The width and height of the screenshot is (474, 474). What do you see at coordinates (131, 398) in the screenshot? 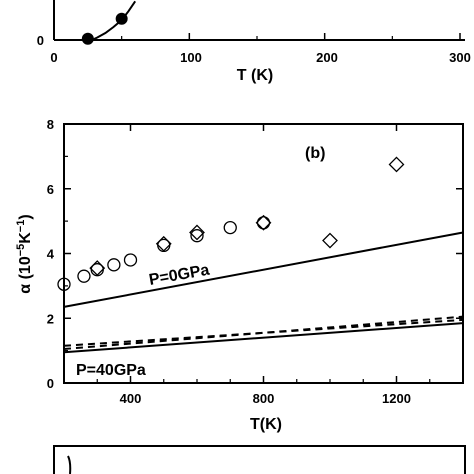
I see `x-tick-label: 400` at bounding box center [131, 398].